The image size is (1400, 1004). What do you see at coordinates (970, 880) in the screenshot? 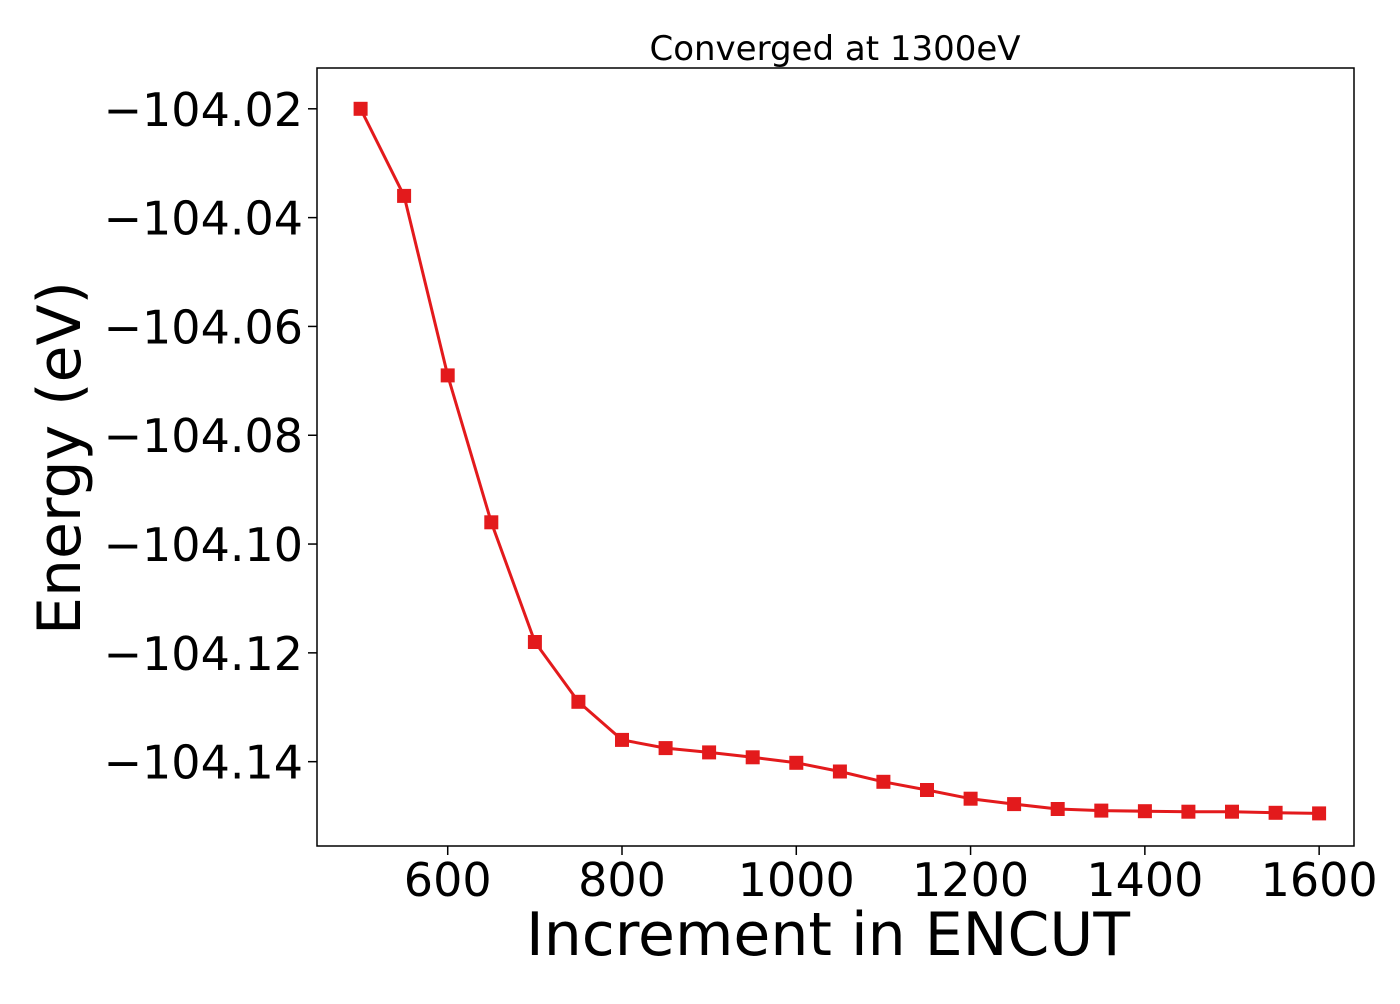
I see `x-tick-label: 1200` at bounding box center [970, 880].